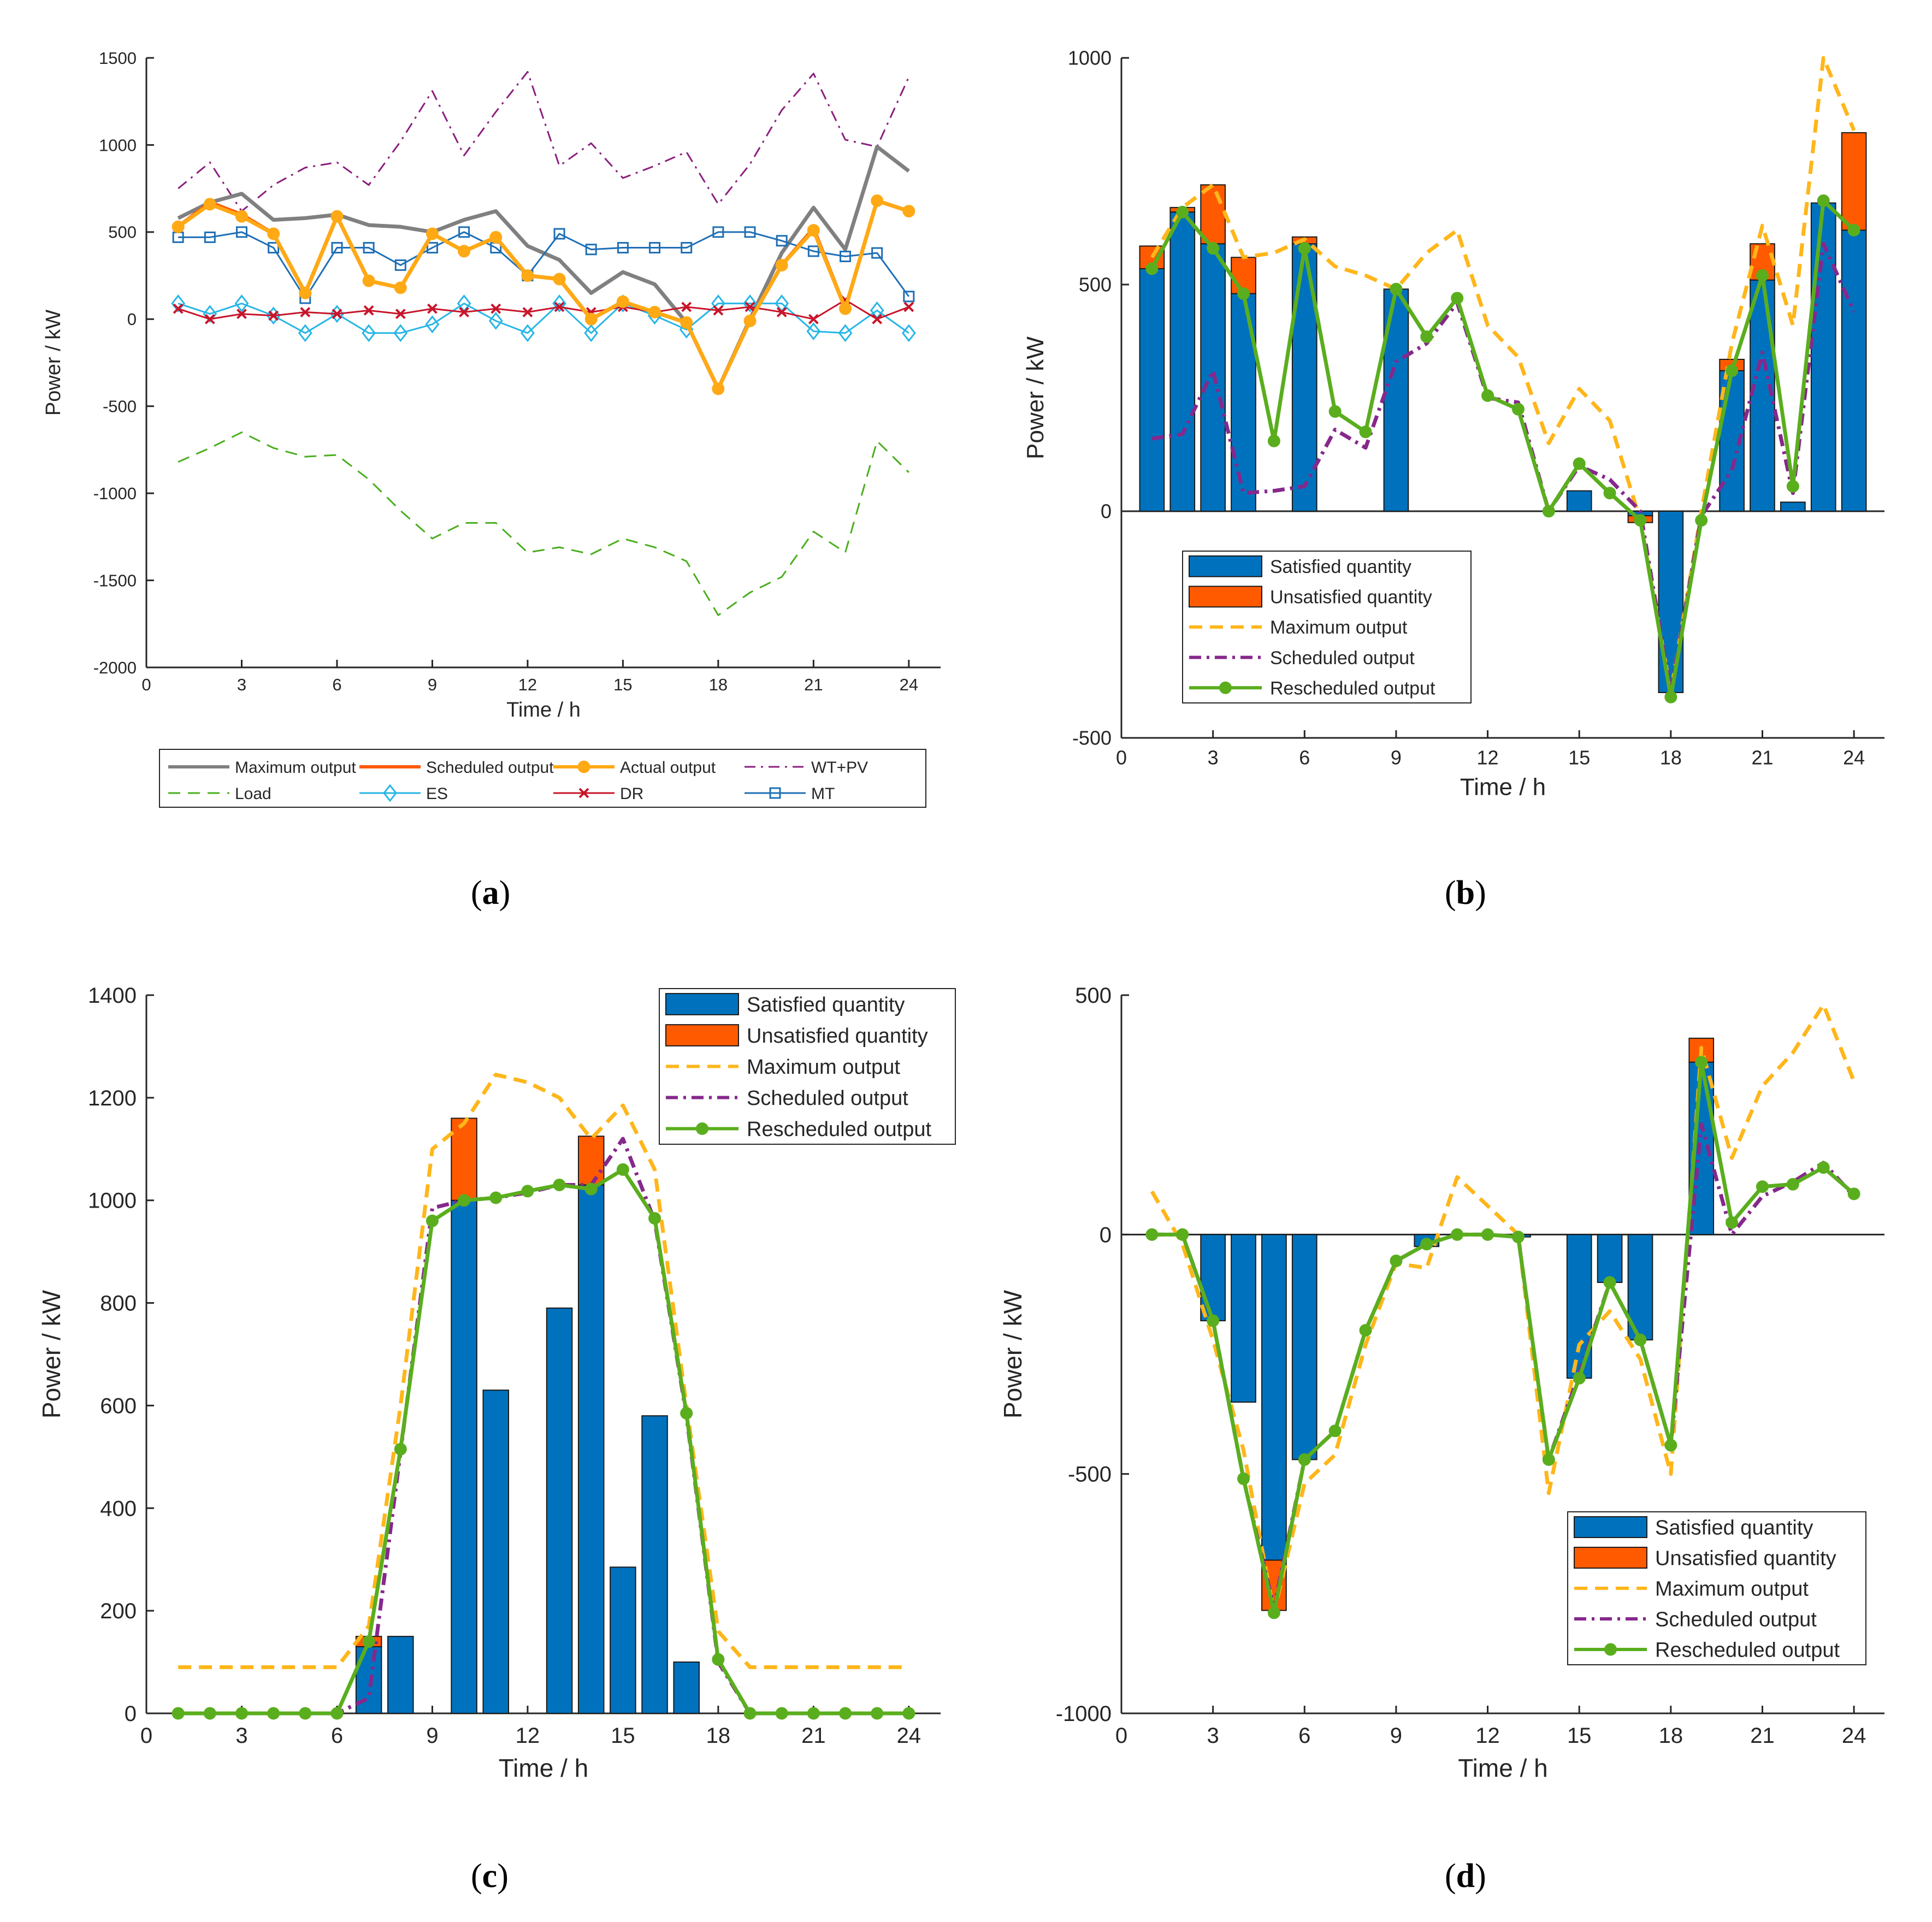  Describe the element at coordinates (118, 59) in the screenshot. I see `y-tick-label: 1500` at that location.